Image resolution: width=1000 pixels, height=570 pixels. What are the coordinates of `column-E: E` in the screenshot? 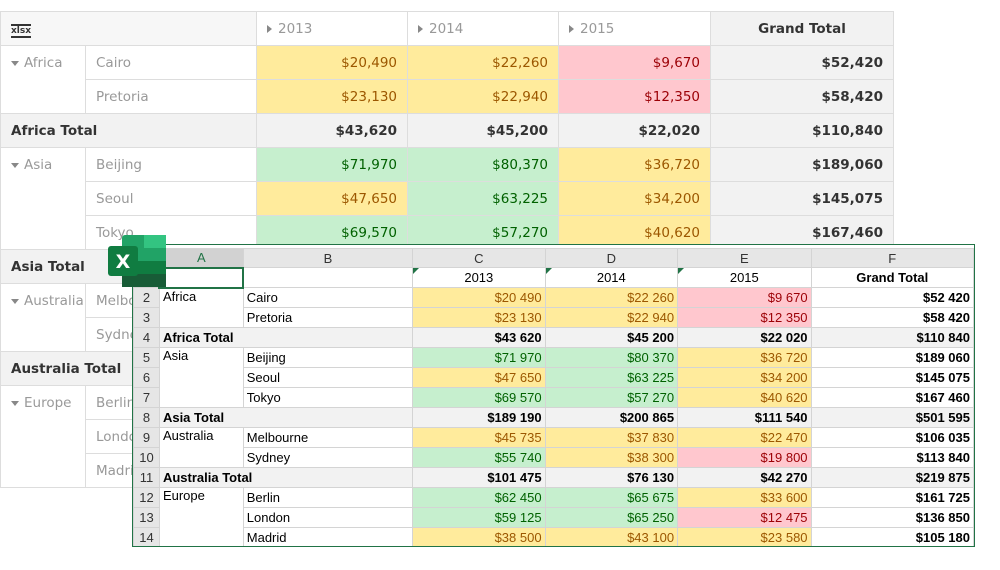 It's located at (744, 258).